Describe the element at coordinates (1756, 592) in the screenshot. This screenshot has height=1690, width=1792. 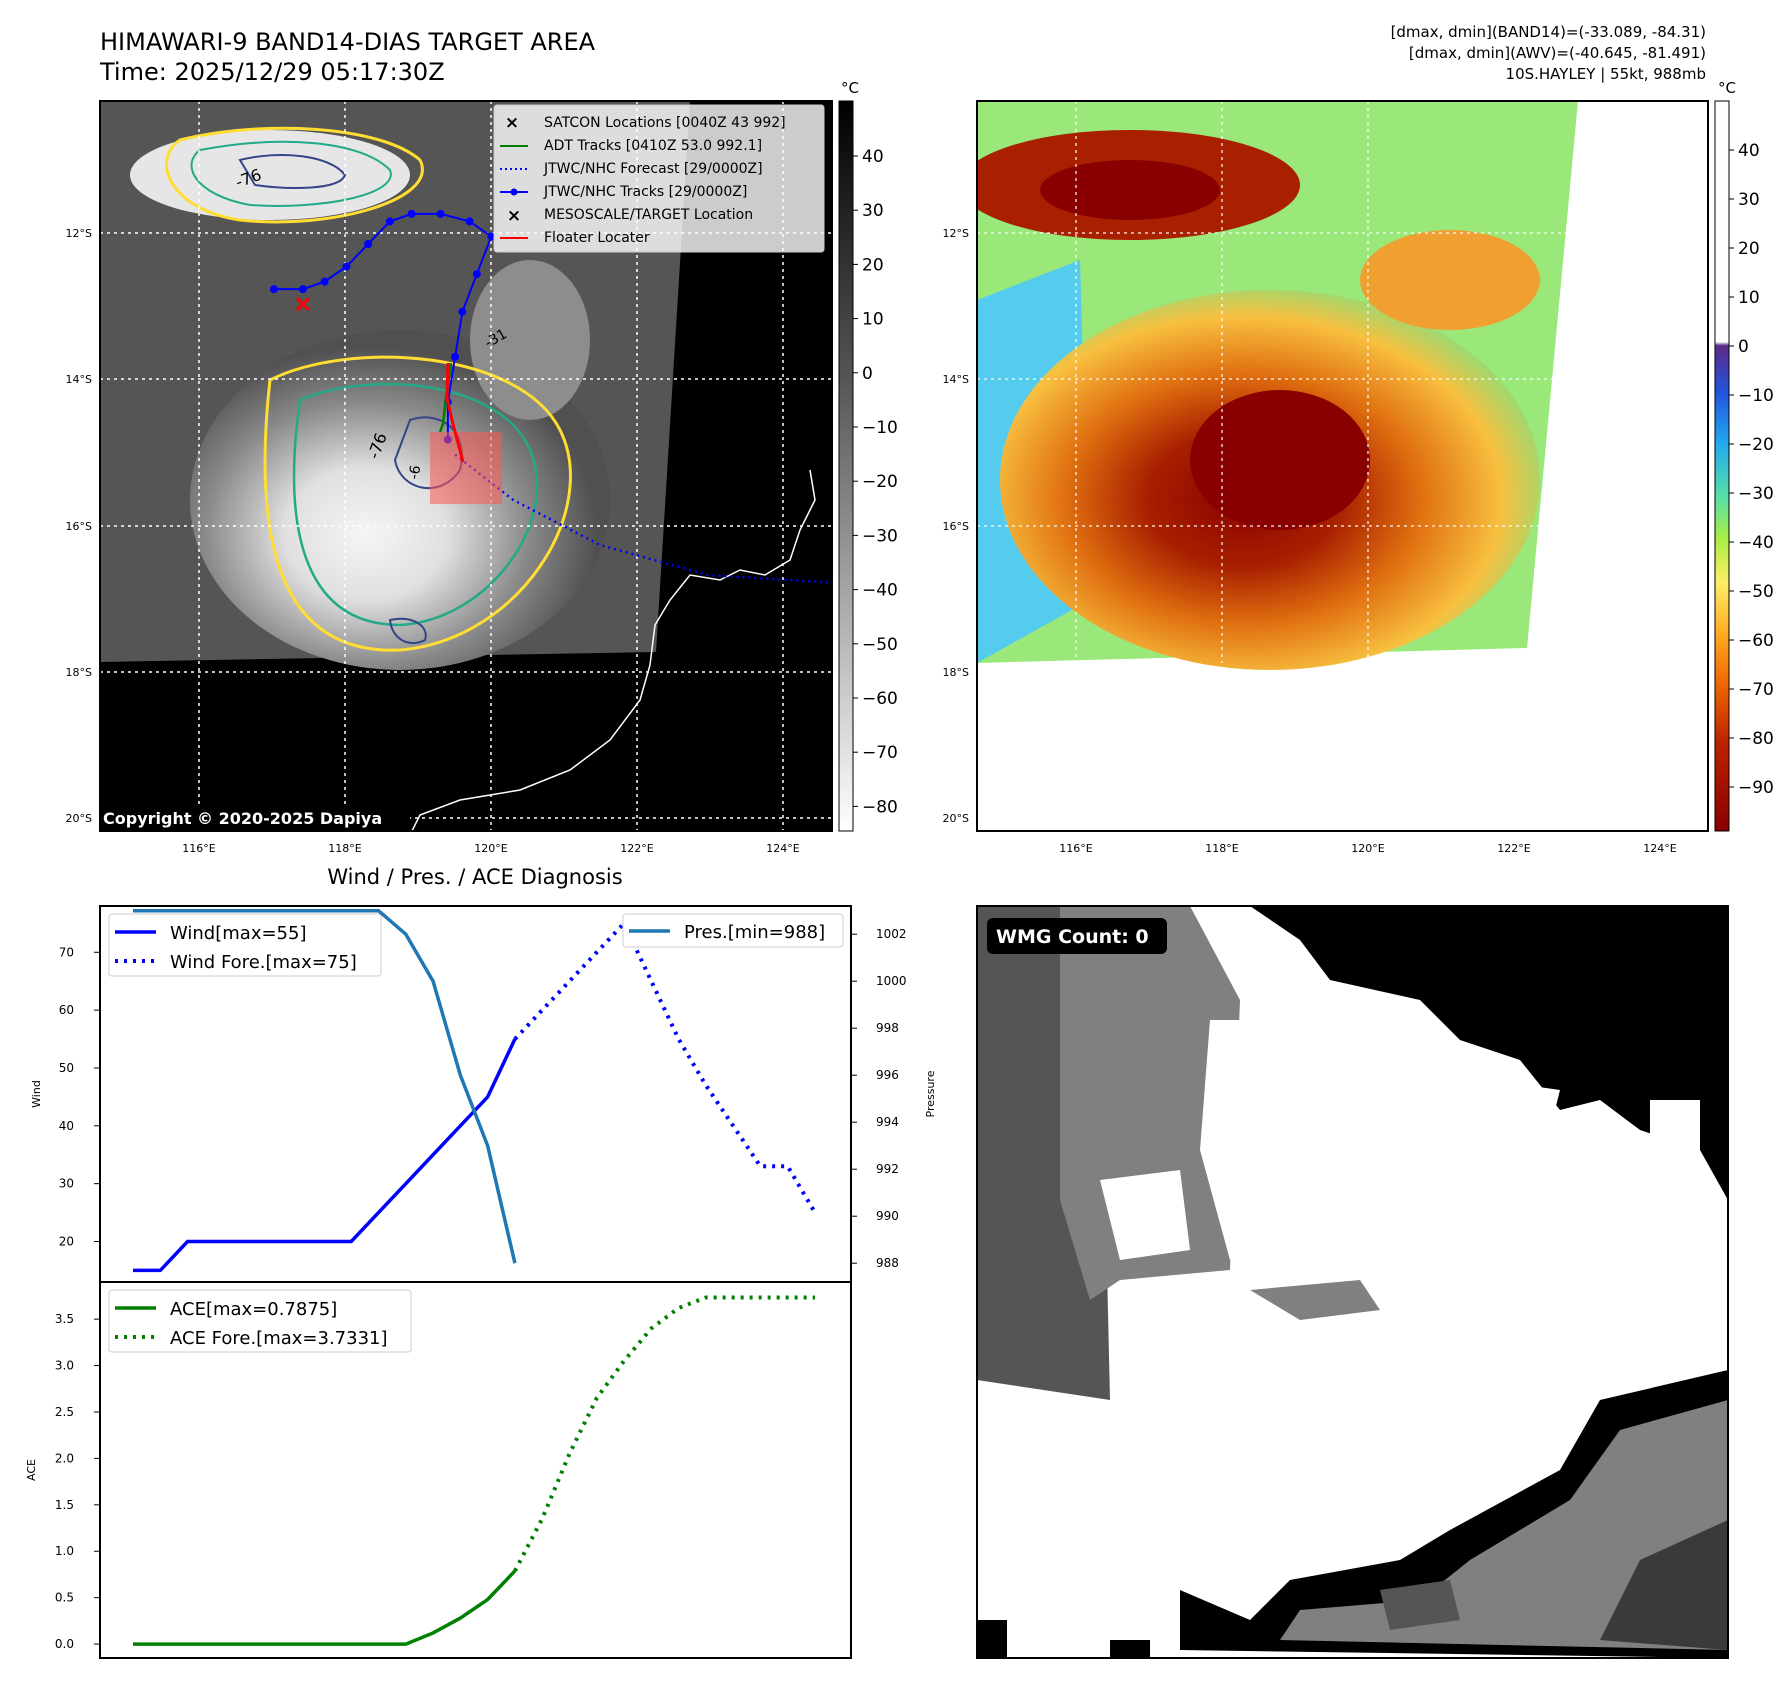
I see `colorbar-tick-label: −50` at that location.